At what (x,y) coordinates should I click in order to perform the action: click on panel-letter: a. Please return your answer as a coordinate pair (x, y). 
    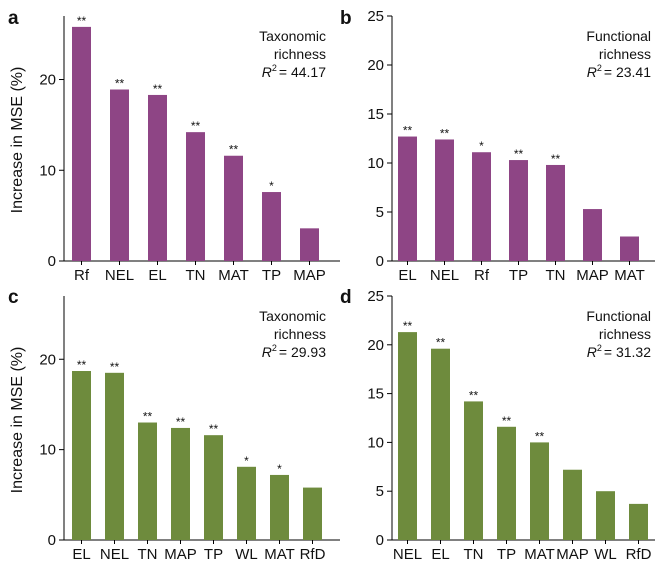
    Looking at the image, I should click on (13, 18).